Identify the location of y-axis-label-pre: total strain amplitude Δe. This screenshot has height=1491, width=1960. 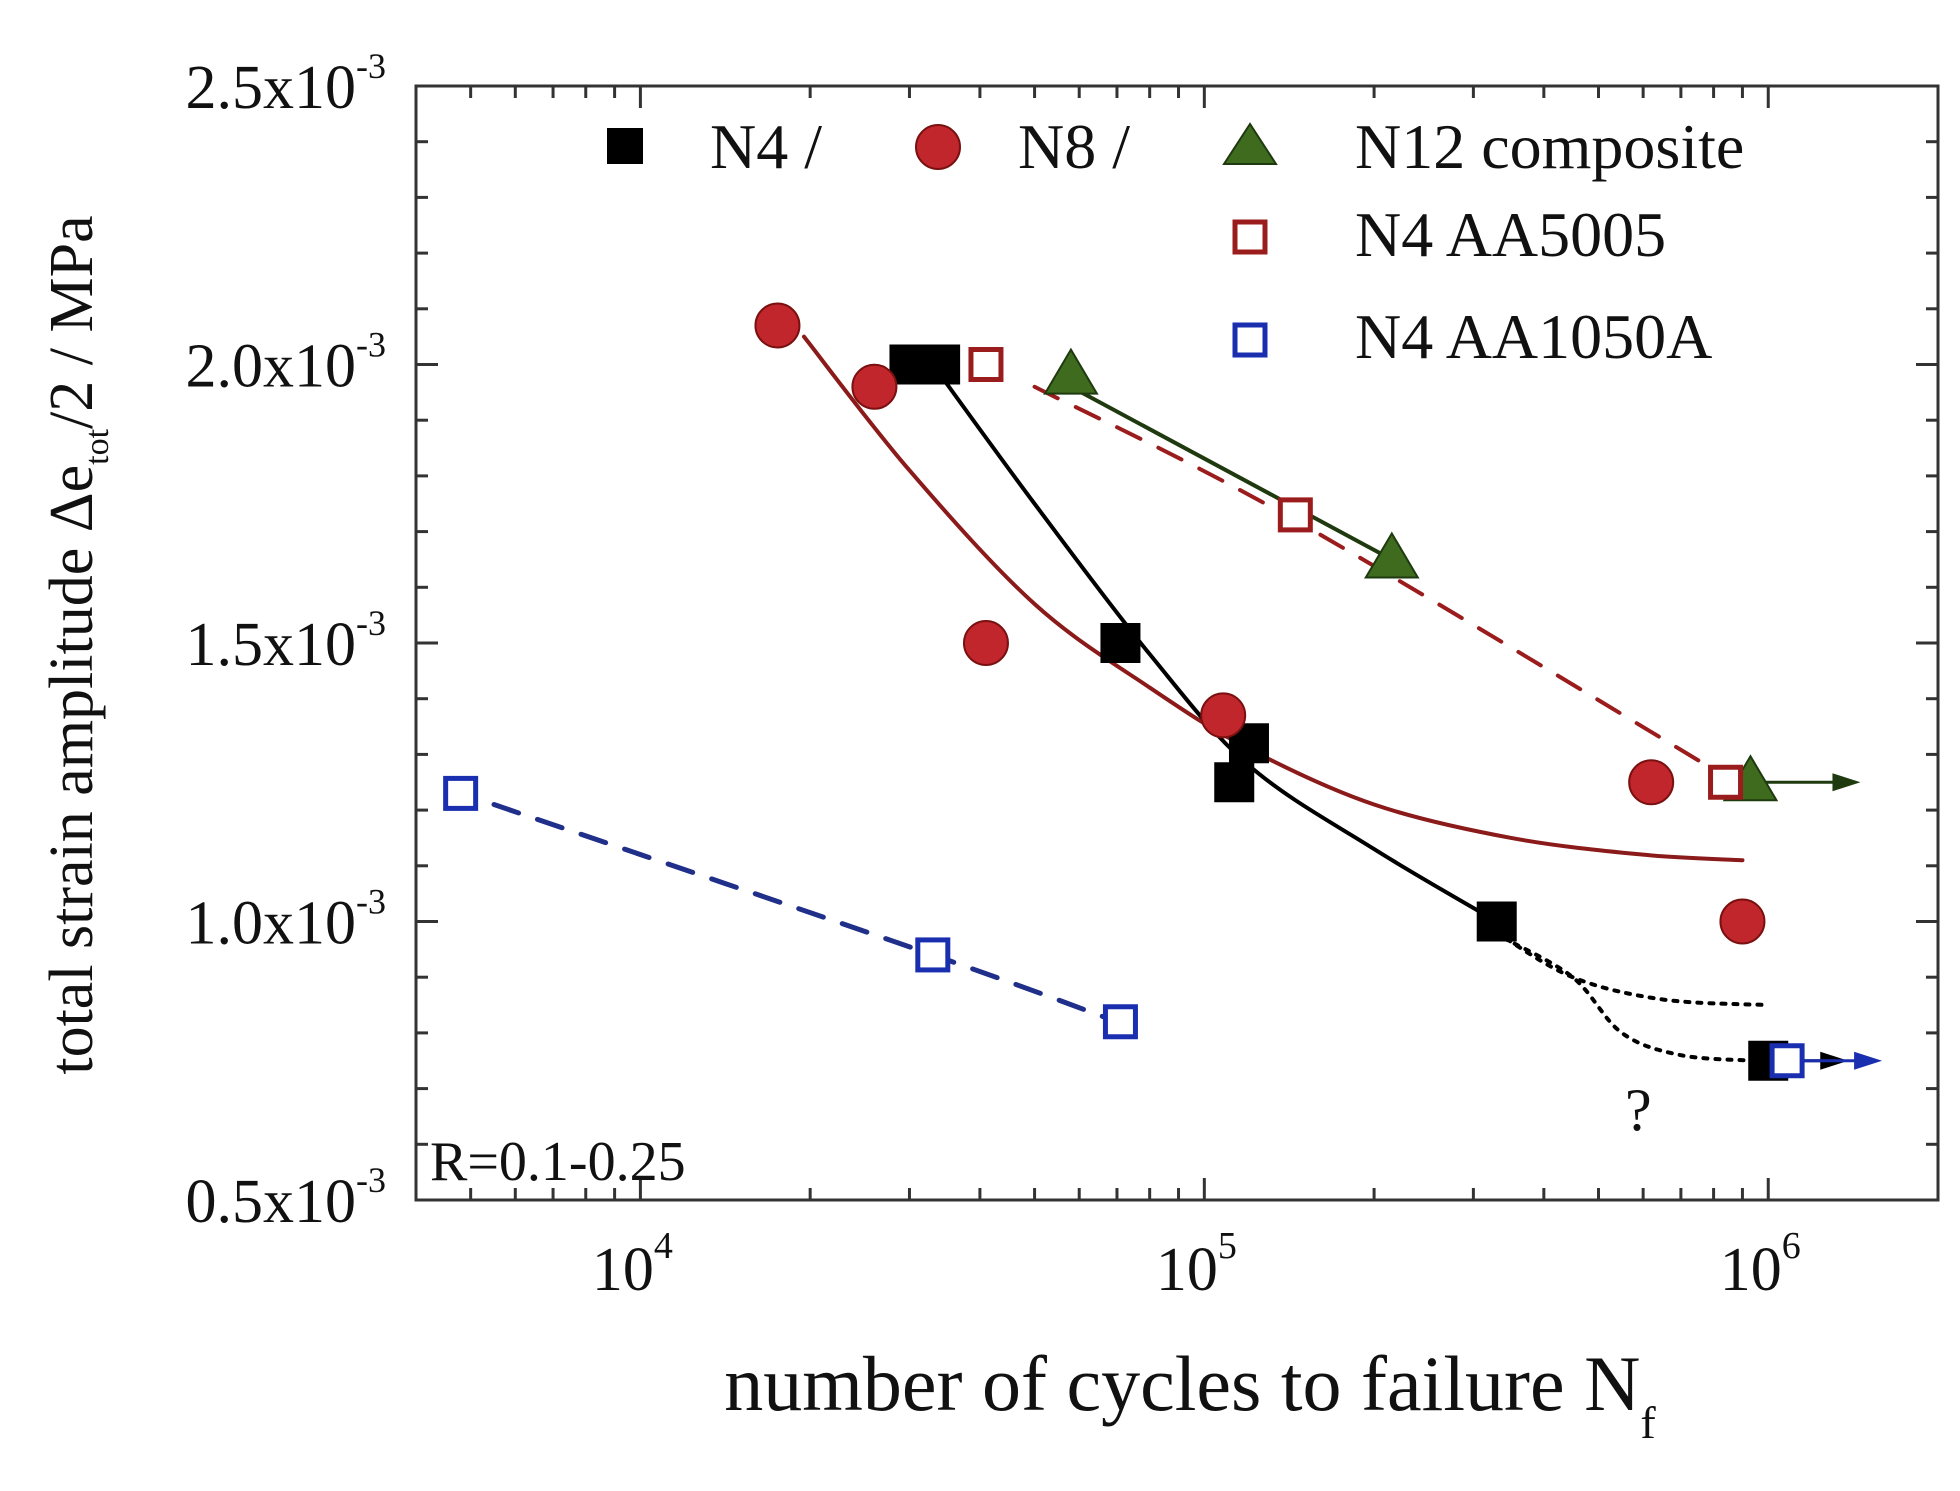
(72, 770).